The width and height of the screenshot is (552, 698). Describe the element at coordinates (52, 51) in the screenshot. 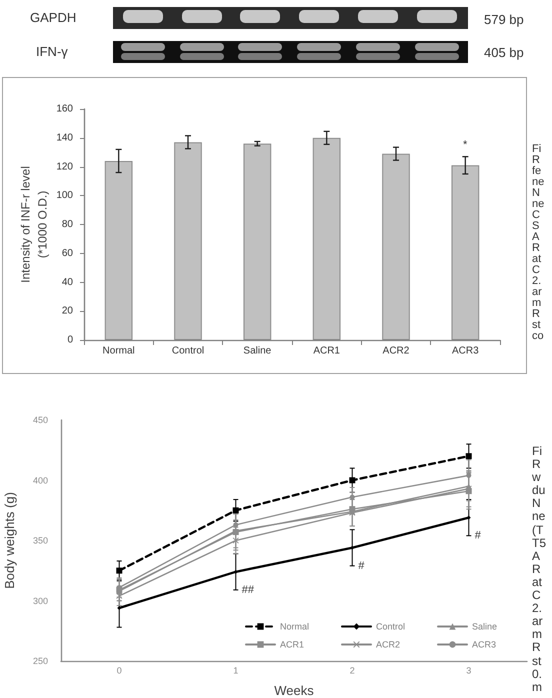

I see `text: IFN-γ` at that location.